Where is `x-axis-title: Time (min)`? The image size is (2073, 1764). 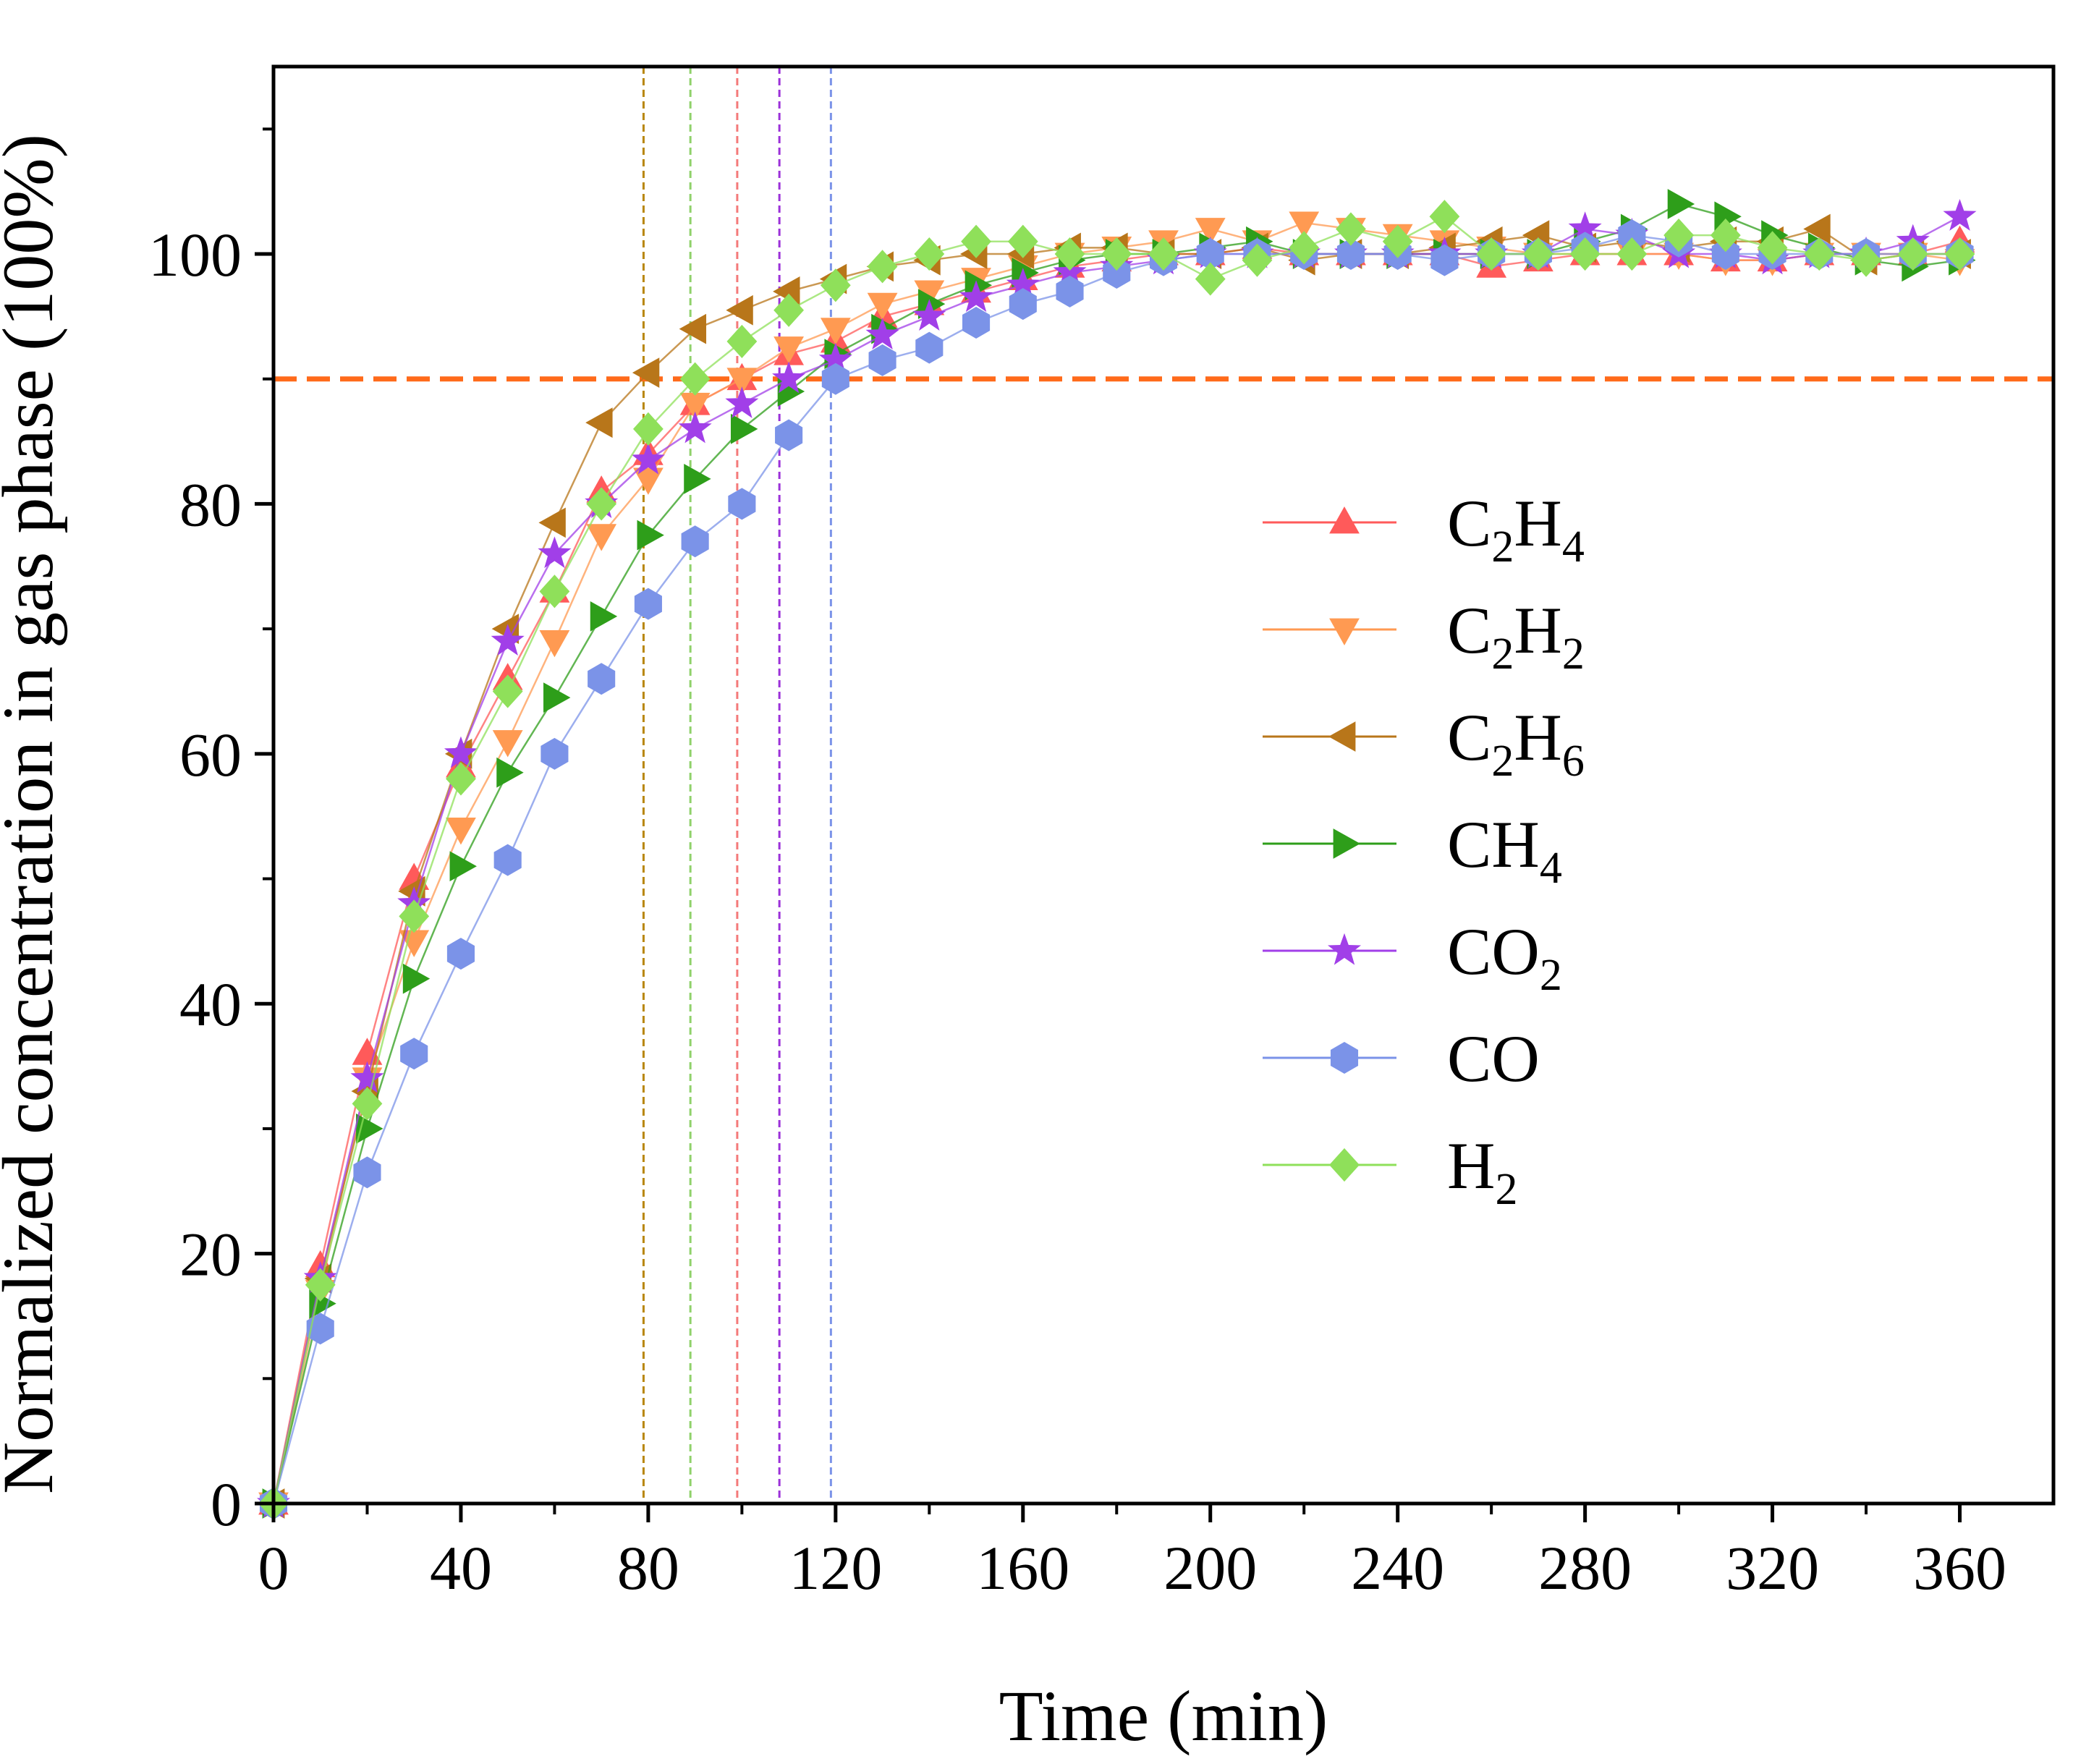 x-axis-title: Time (min) is located at coordinates (1163, 1716).